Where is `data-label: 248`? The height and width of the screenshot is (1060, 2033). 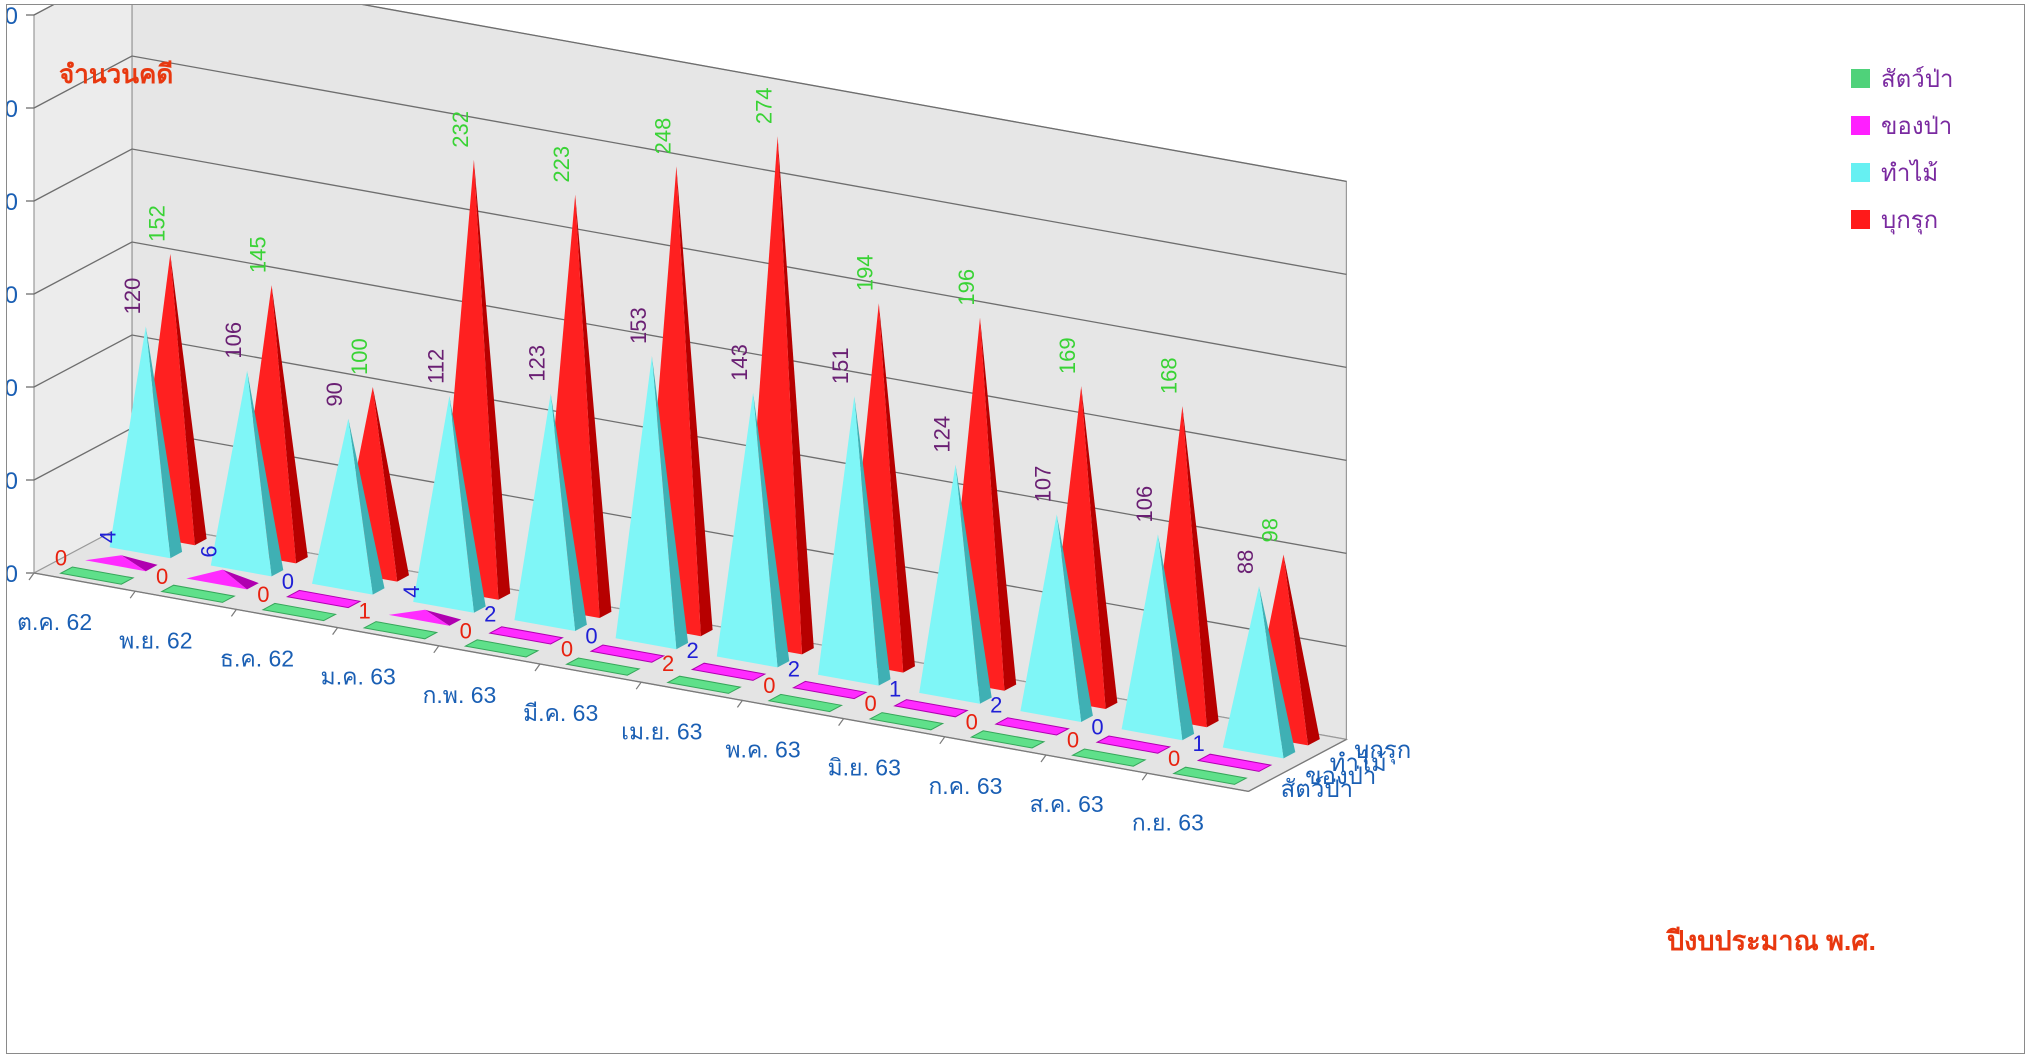 data-label: 248 is located at coordinates (662, 136).